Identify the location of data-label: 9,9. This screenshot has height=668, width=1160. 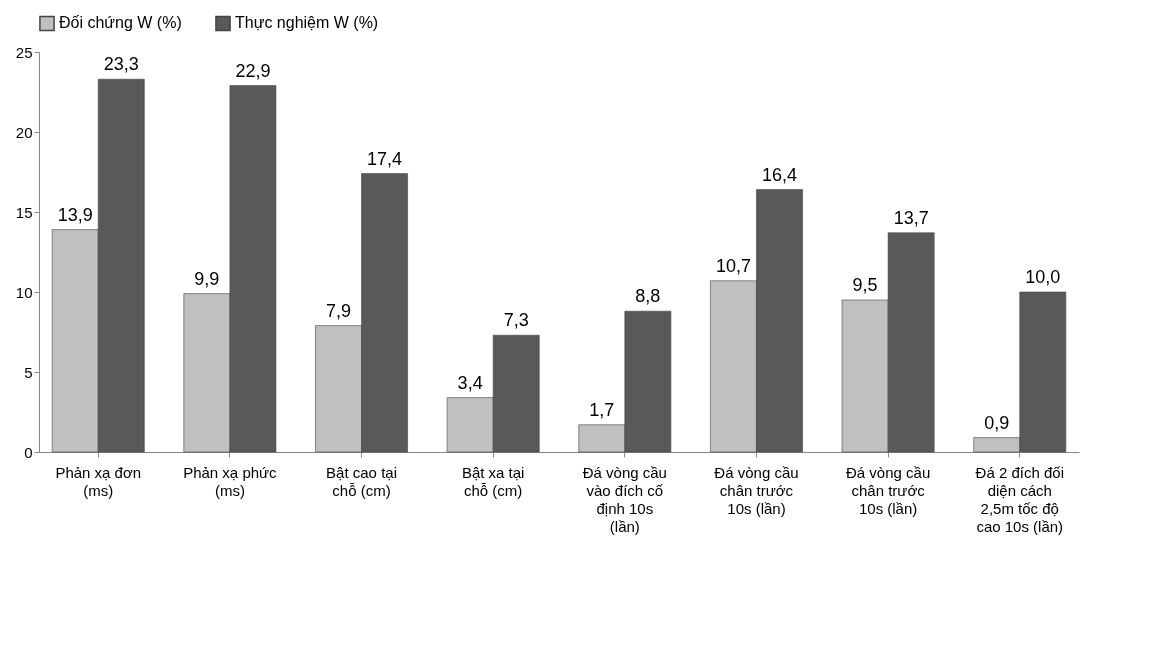
(207, 278).